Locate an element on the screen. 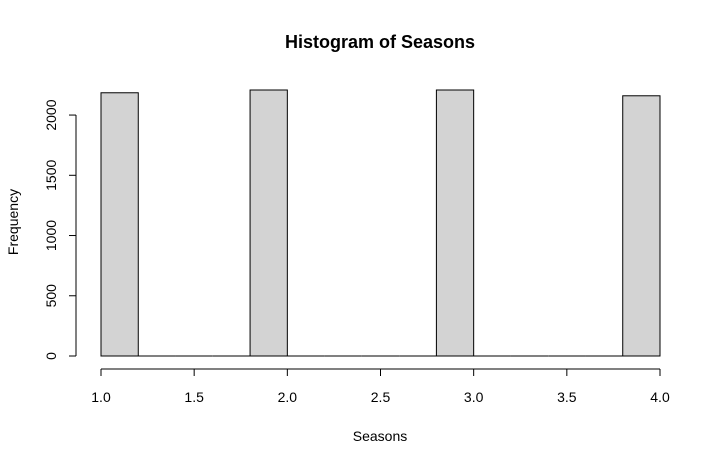 The height and width of the screenshot is (465, 723). x-tick-label: 1.0 is located at coordinates (101, 397).